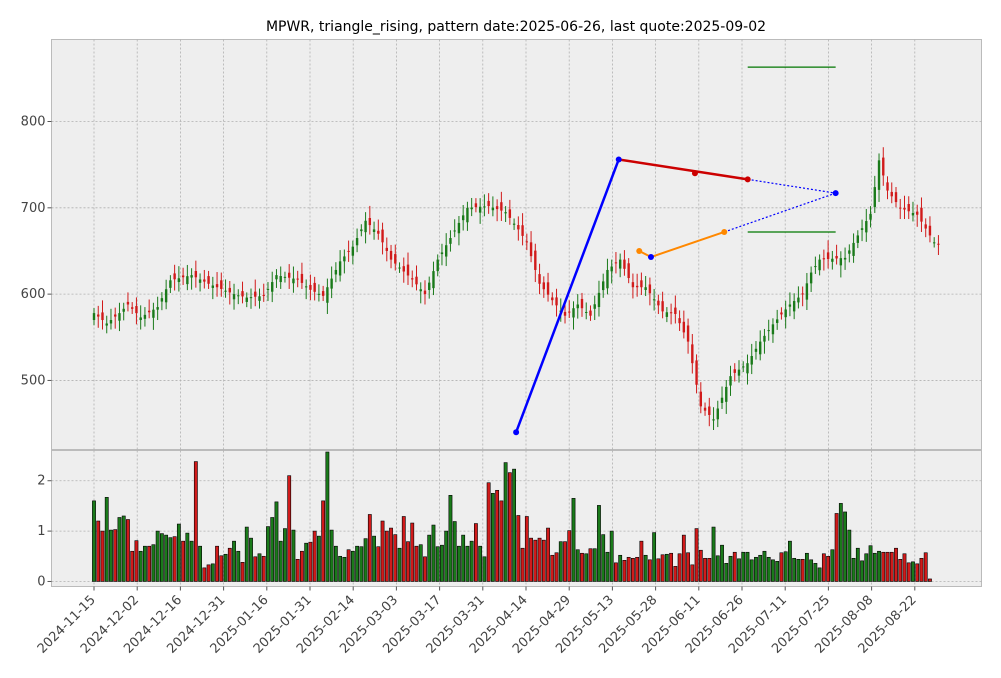 This screenshot has height=678, width=1001. Describe the element at coordinates (791, 186) in the screenshot. I see `upper-projection-line` at that location.